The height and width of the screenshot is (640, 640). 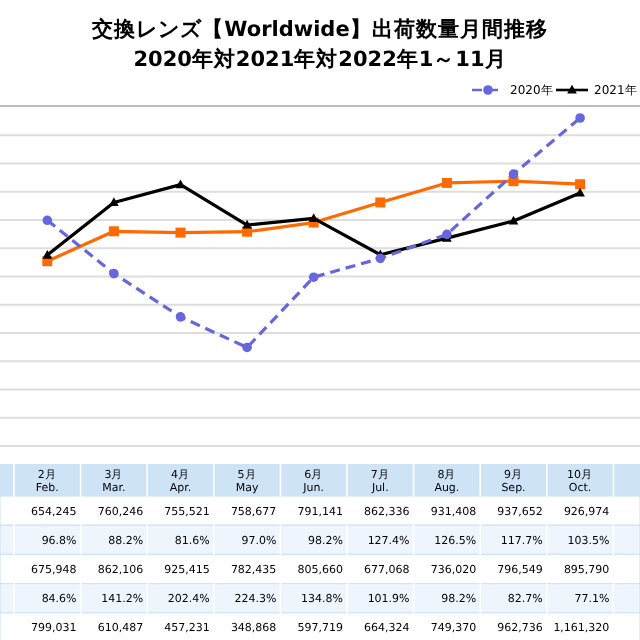 I want to click on chart-subtitle: 2020年対2021年対2022年1～11月, so click(x=320, y=59).